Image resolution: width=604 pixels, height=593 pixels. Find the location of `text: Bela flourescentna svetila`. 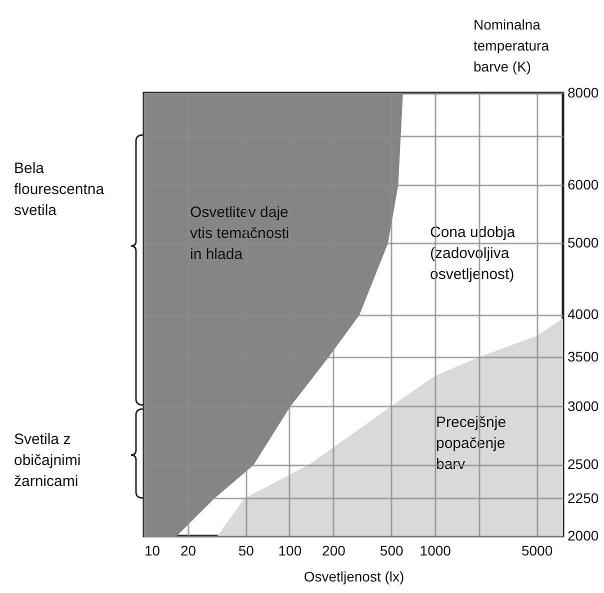

text: Bela flourescentna svetila is located at coordinates (59, 189).